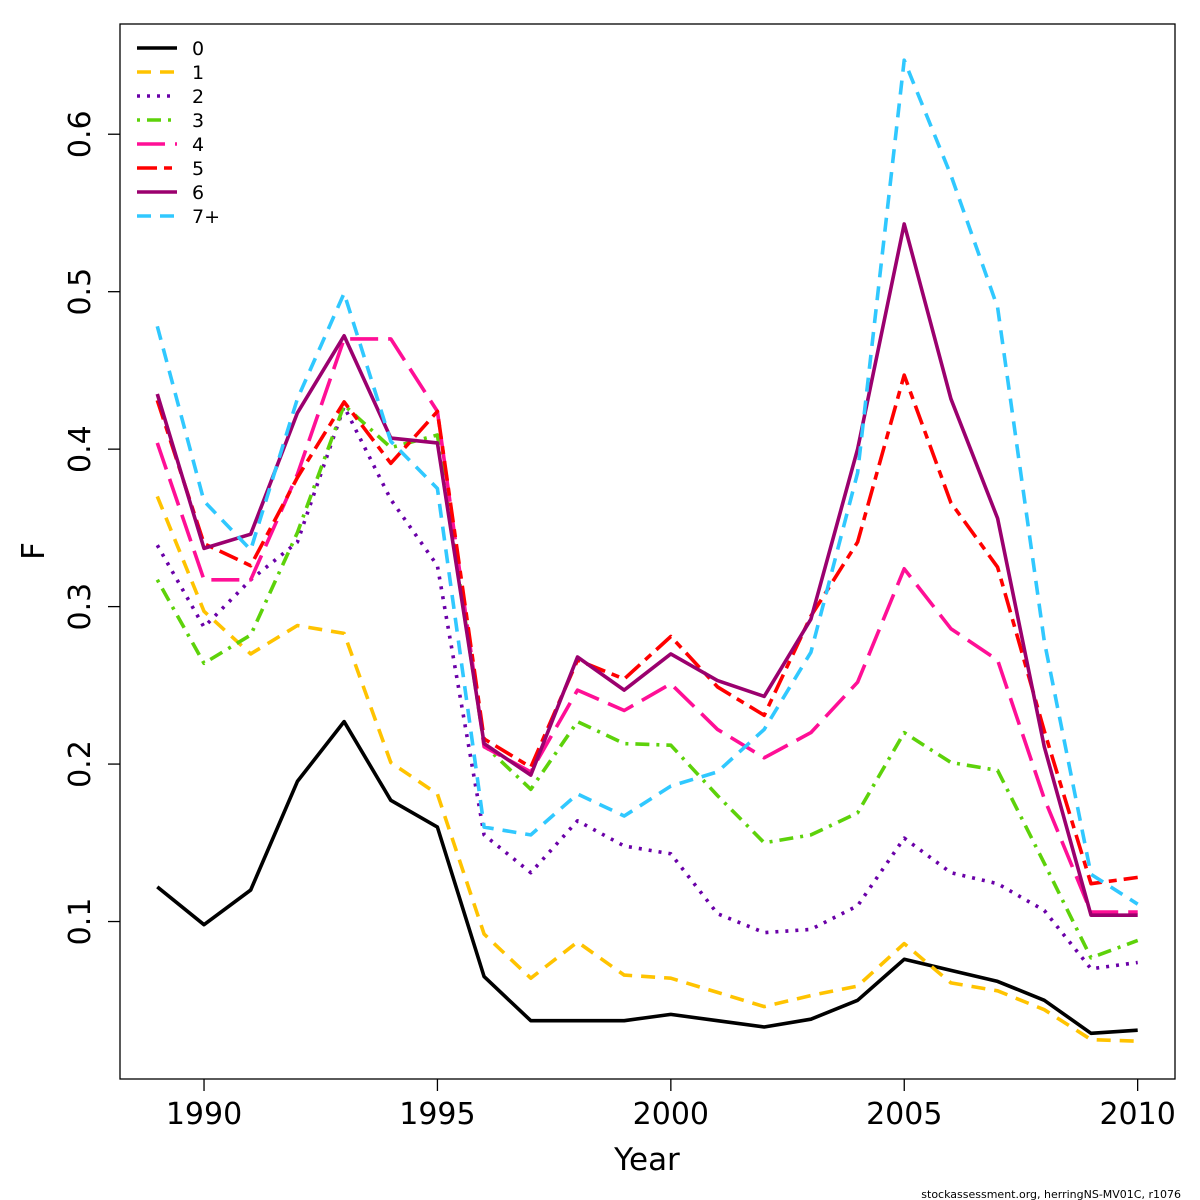  Describe the element at coordinates (198, 145) in the screenshot. I see `legend-label: 4` at that location.